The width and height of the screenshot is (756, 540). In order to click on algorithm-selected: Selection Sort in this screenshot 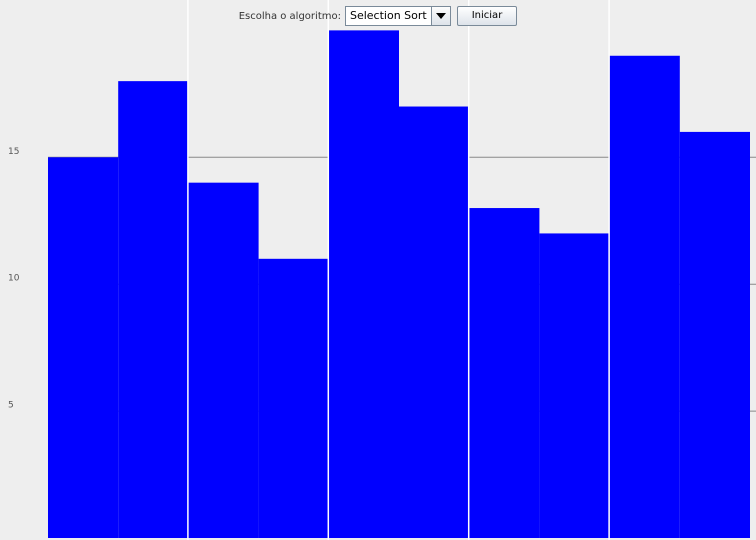, I will do `click(388, 15)`.